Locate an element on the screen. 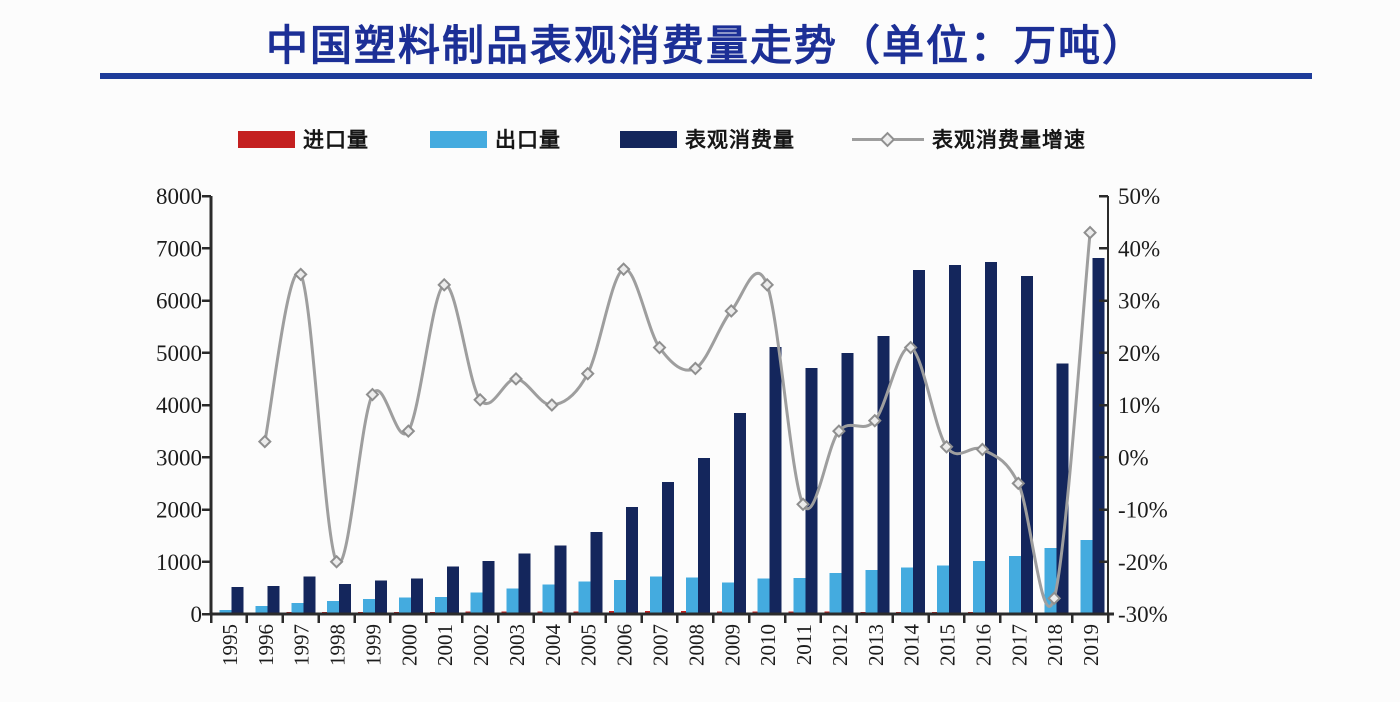  right-axis-tick-label: 10% is located at coordinates (1139, 405).